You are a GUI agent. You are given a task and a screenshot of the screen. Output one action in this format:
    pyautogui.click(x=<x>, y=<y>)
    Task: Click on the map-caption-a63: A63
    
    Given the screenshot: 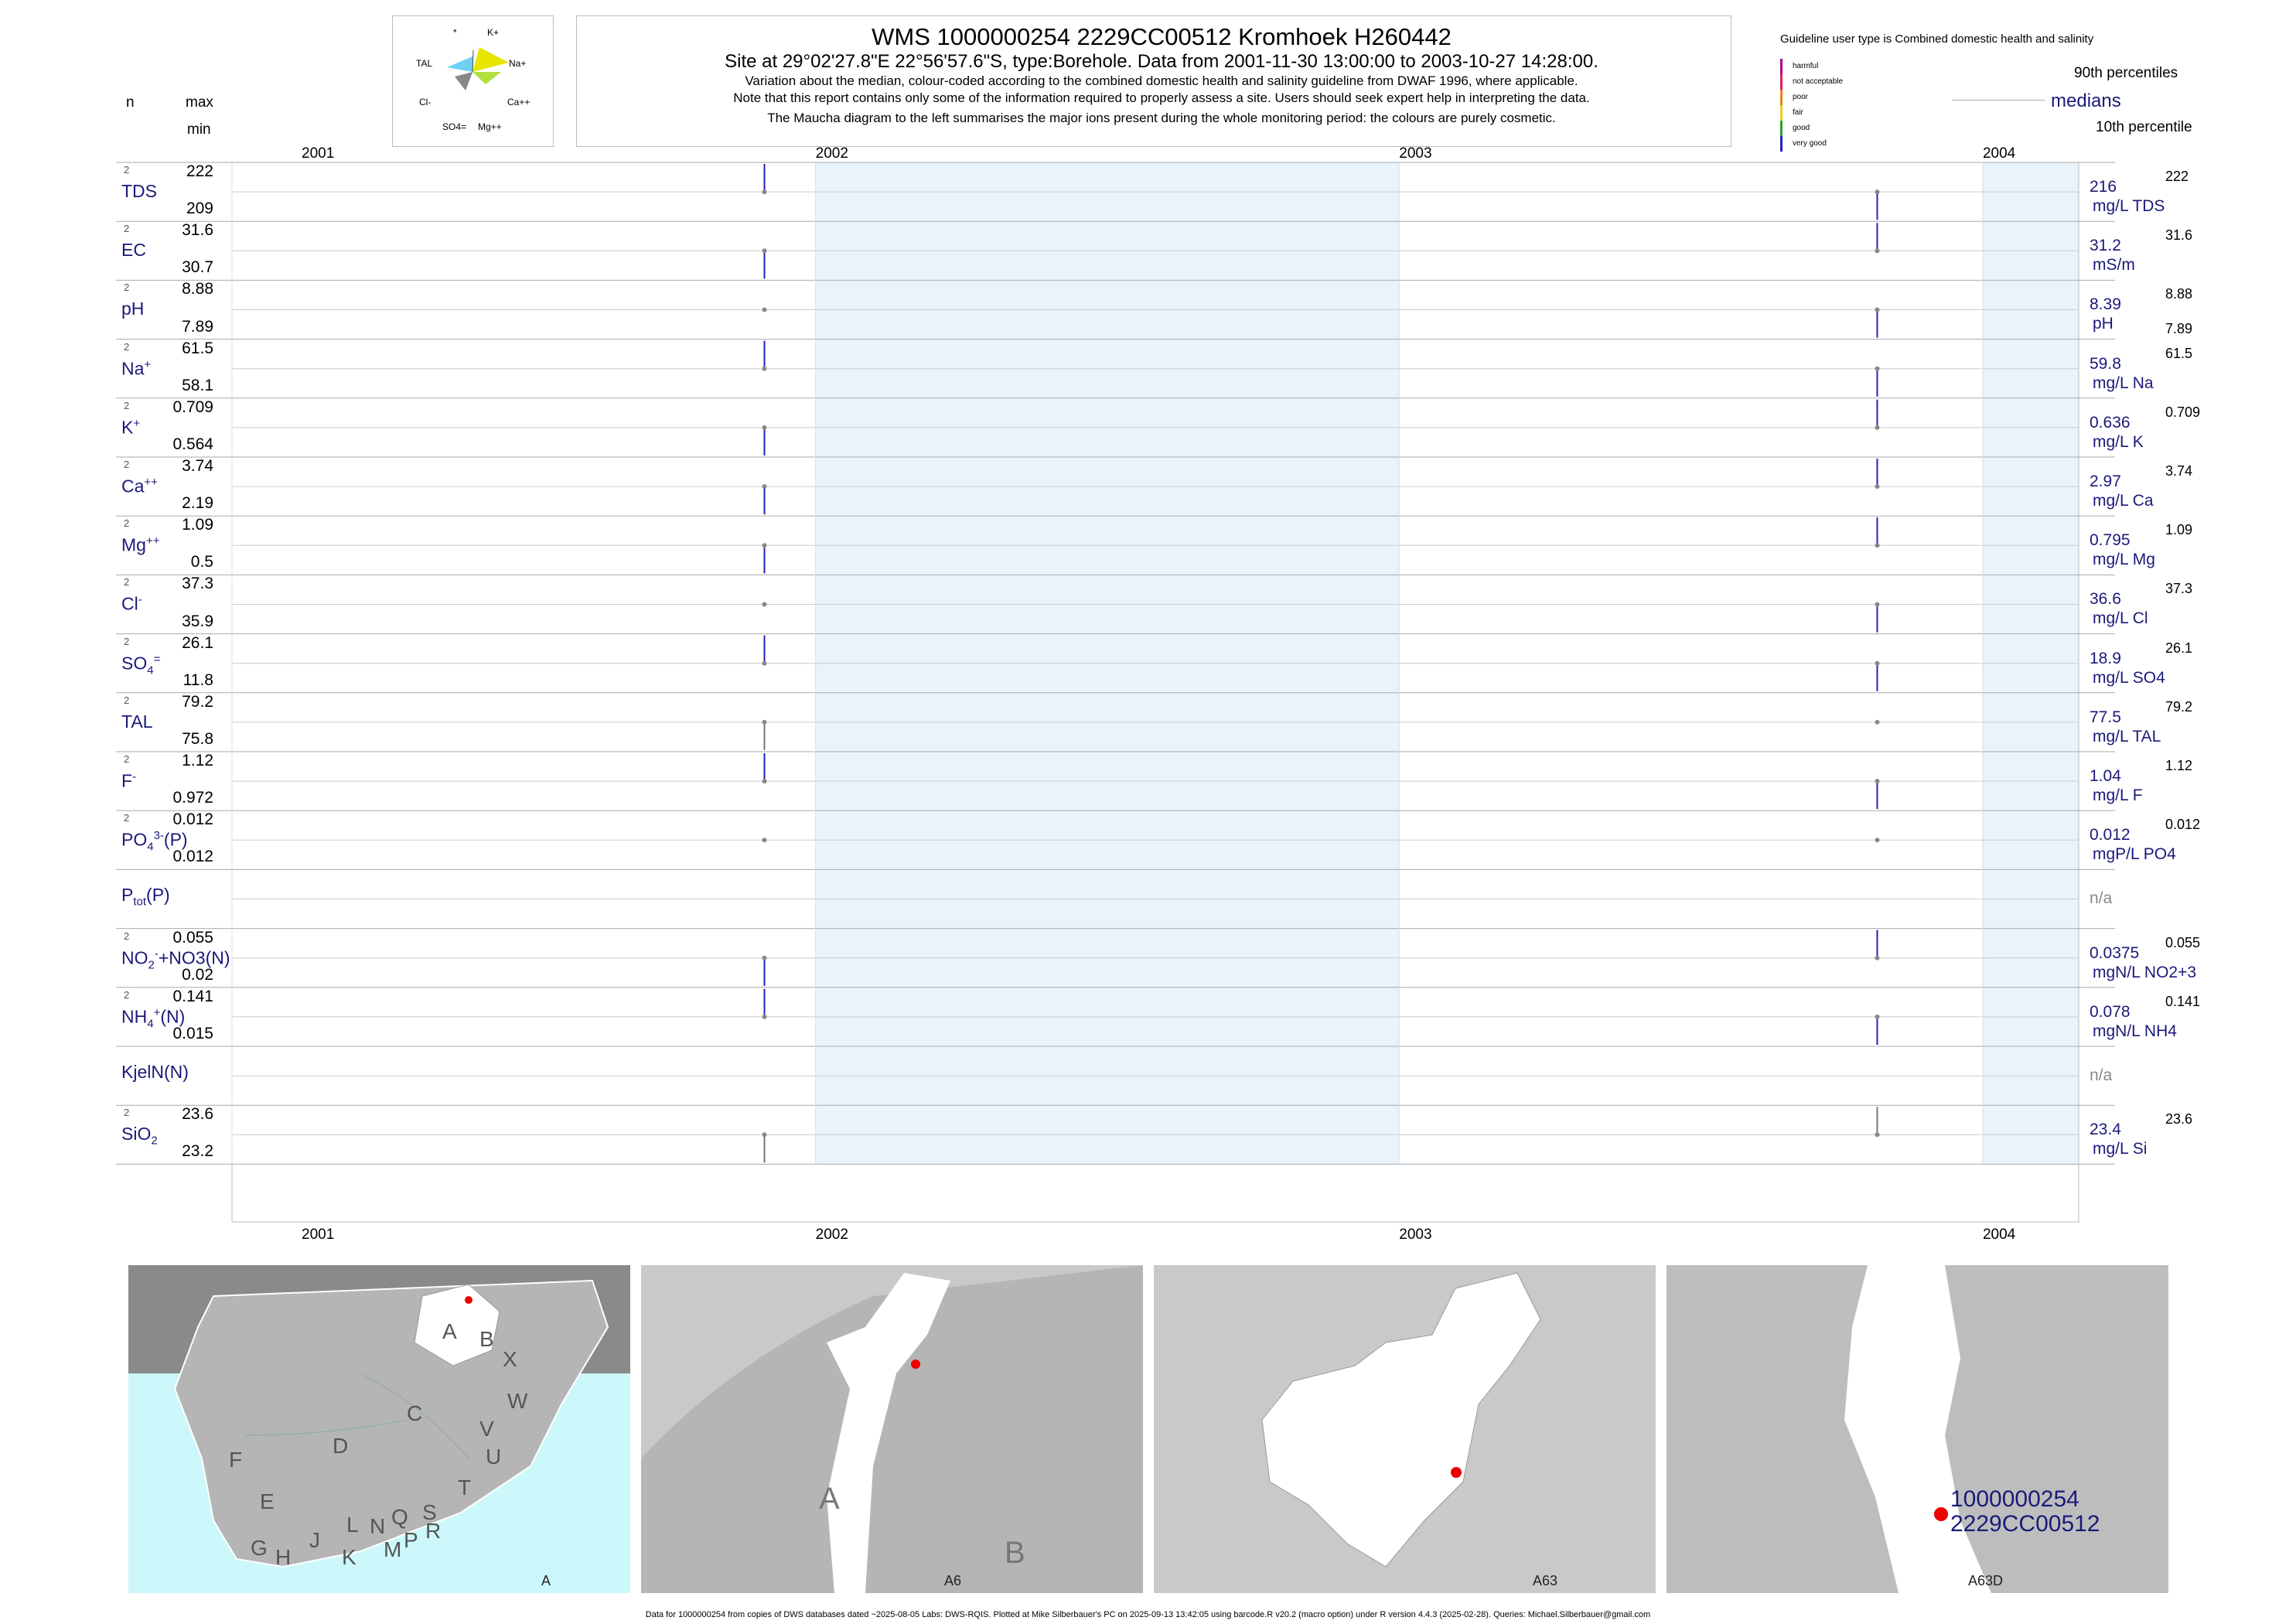 What is the action you would take?
    pyautogui.click(x=1545, y=1580)
    